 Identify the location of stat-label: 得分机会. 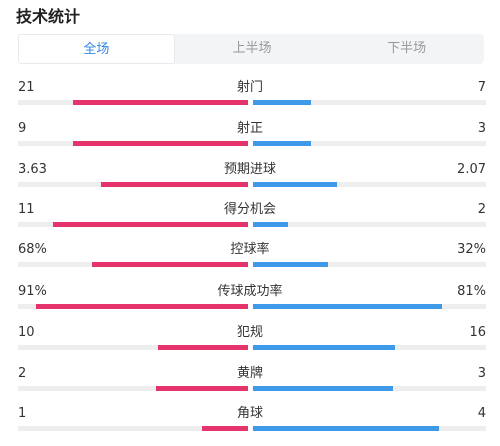
(249, 209).